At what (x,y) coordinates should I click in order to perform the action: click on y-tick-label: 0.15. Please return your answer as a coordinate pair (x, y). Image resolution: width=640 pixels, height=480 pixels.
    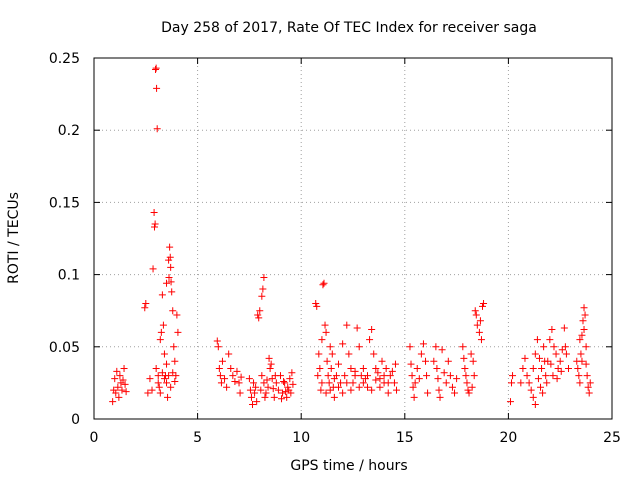
    Looking at the image, I should click on (64, 203).